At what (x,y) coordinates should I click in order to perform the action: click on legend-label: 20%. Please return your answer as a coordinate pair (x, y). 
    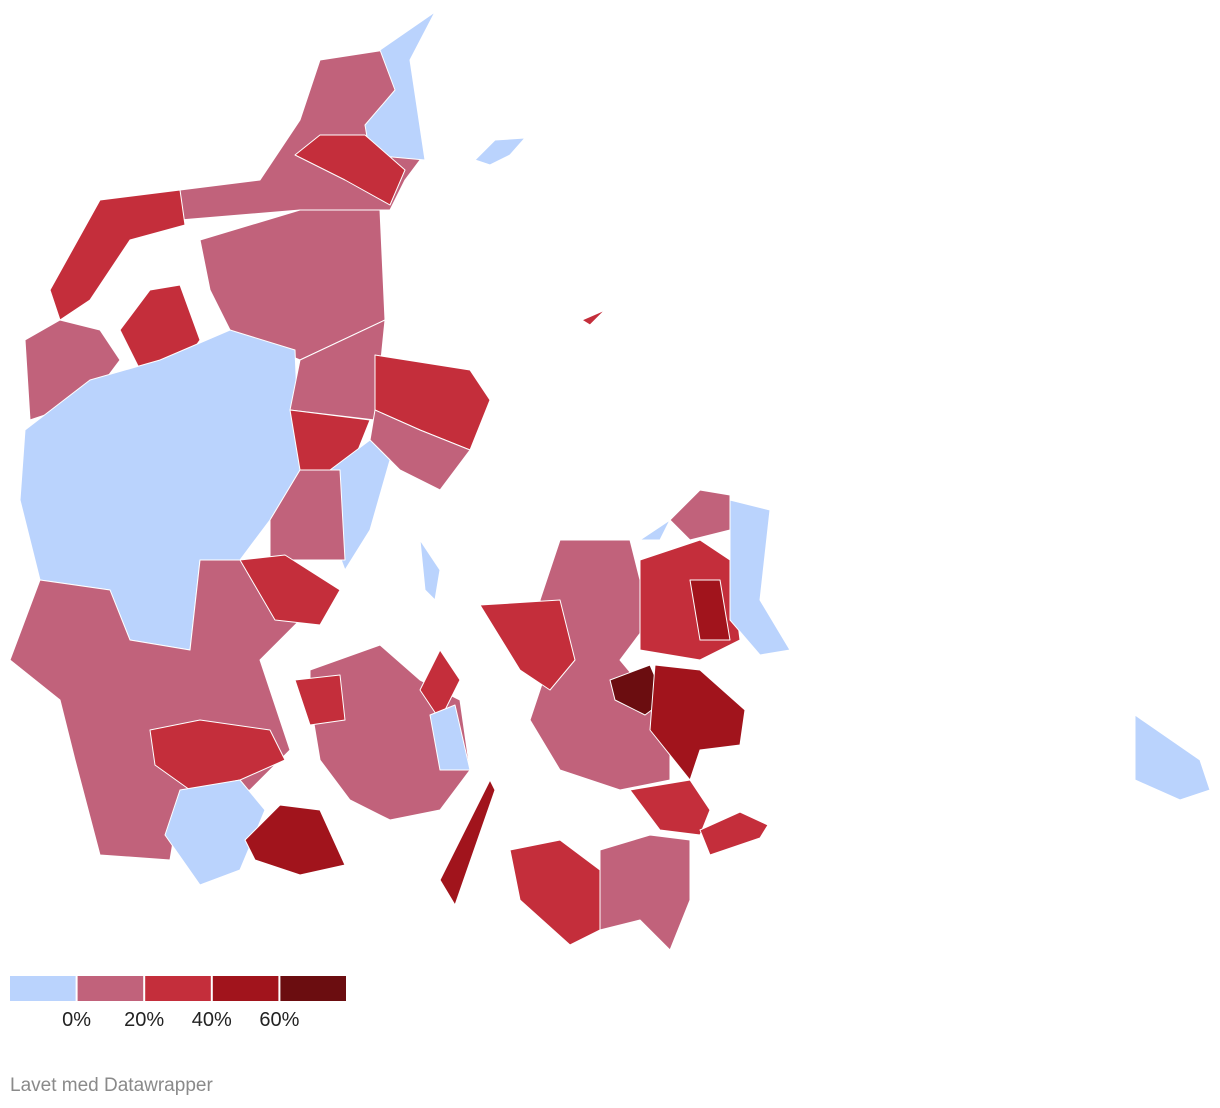
    Looking at the image, I should click on (144, 1020).